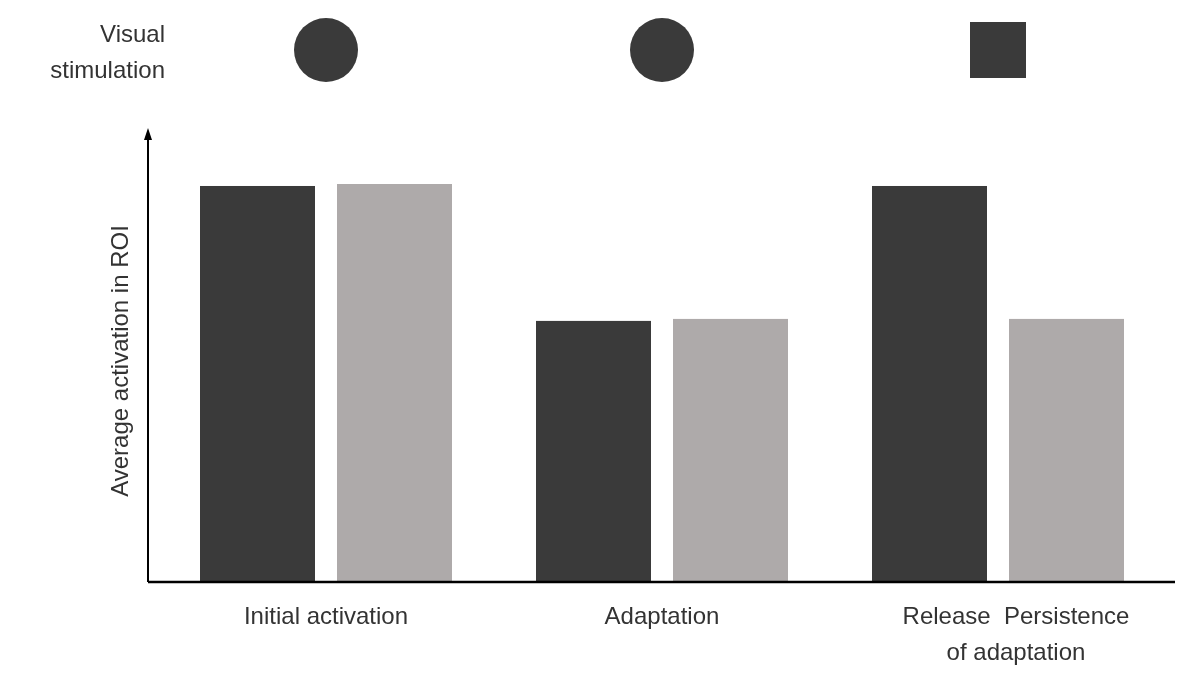  I want to click on text: Visual stimulation, so click(107, 51).